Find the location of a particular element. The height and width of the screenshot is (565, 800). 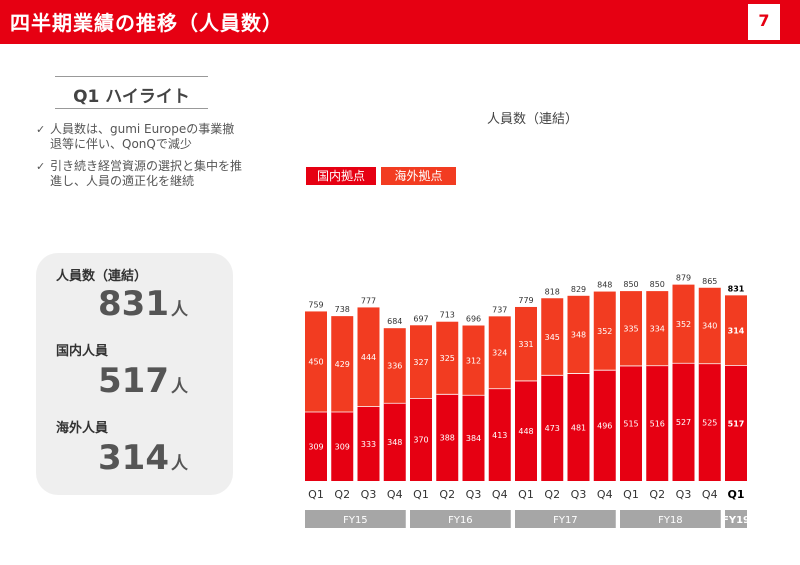

fiscal-year-label: FY16 is located at coordinates (460, 520).